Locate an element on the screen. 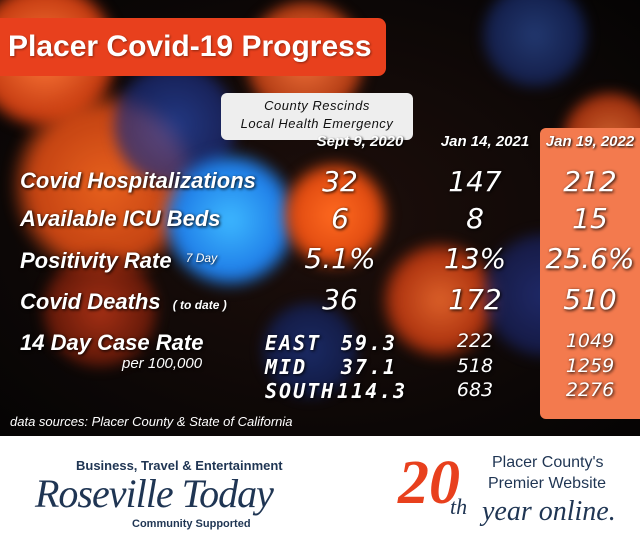 The height and width of the screenshot is (541, 640). roseville-support: Community Supported is located at coordinates (191, 524).